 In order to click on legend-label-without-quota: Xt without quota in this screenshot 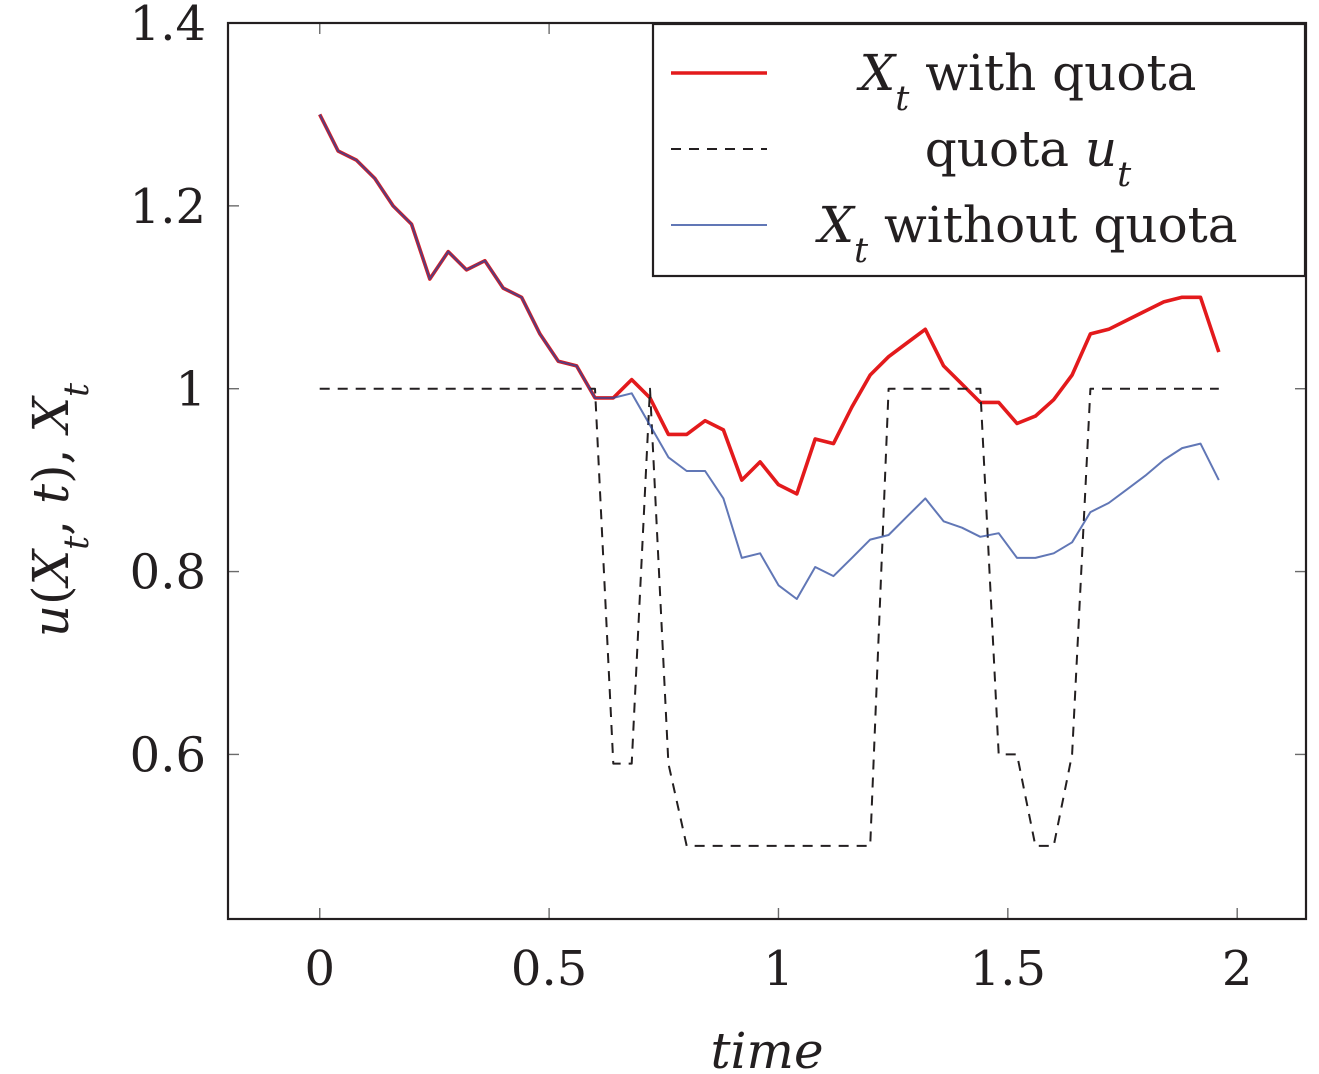, I will do `click(1025, 233)`.